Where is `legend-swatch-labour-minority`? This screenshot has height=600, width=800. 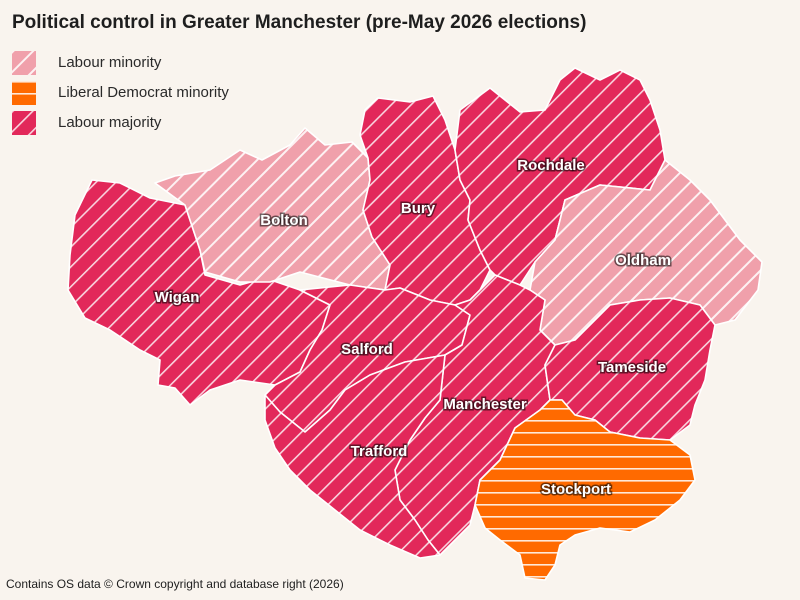
legend-swatch-labour-minority is located at coordinates (24, 63).